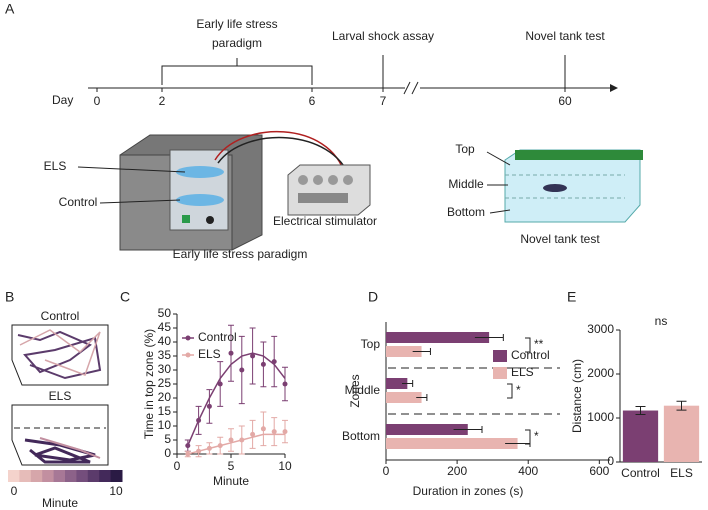 The height and width of the screenshot is (510, 708). Describe the element at coordinates (165, 355) in the screenshot. I see `y-tick-label: 35` at that location.